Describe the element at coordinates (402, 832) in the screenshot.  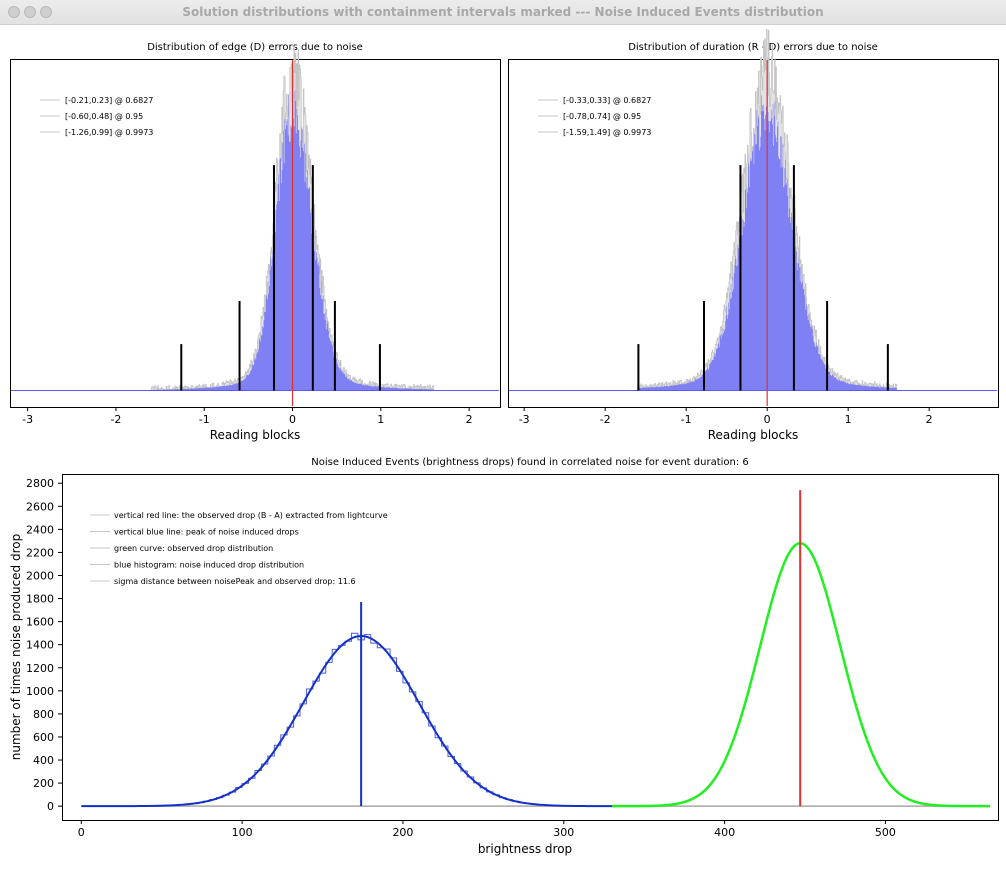
I see `x-tick-label: 200` at that location.